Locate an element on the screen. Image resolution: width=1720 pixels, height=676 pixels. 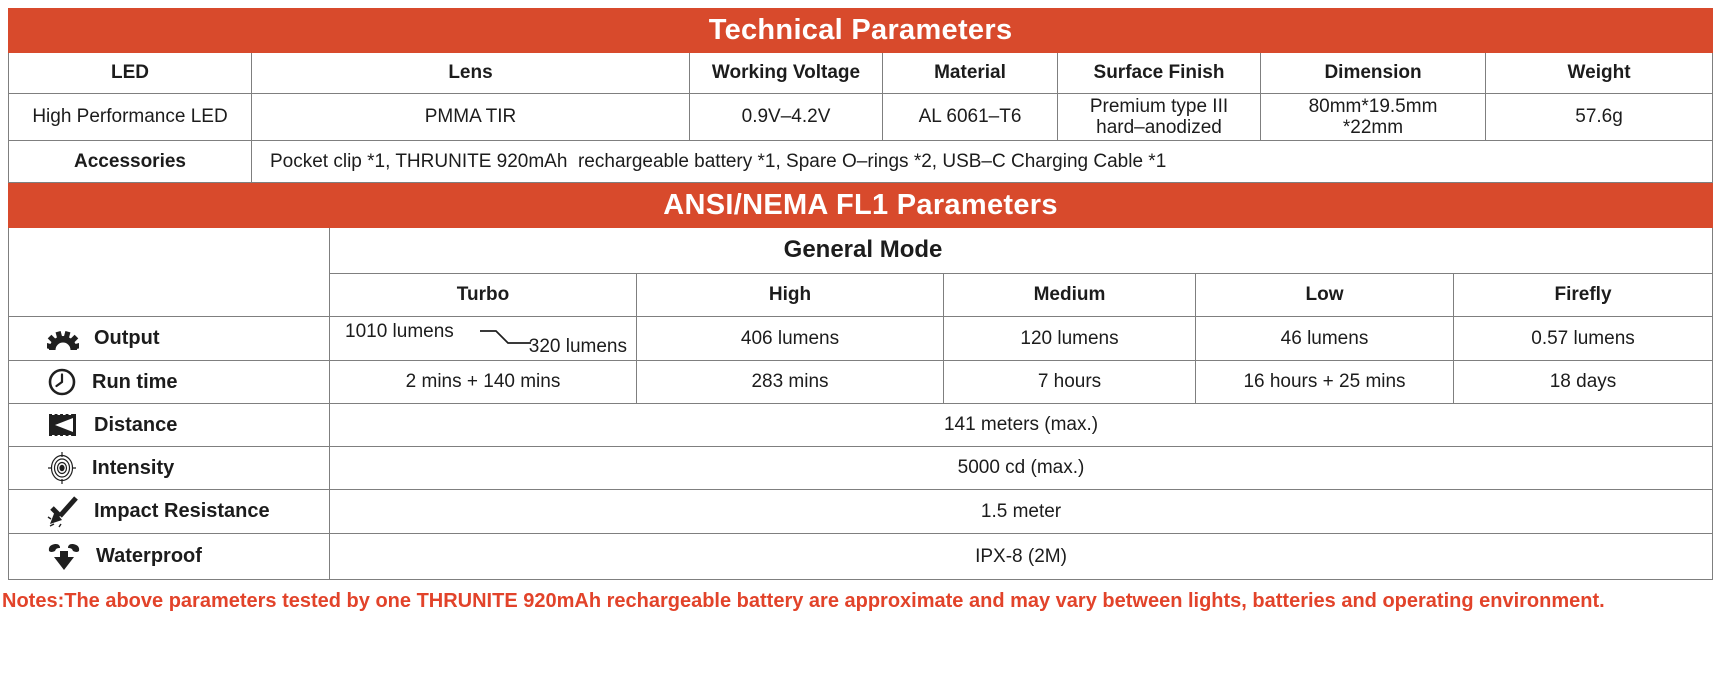
value-working-voltage: 0.9V–4.2V is located at coordinates (786, 117).